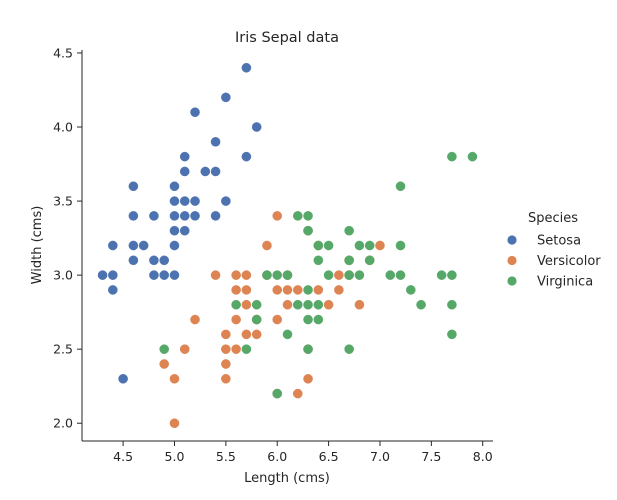 Image resolution: width=617 pixels, height=500 pixels. Describe the element at coordinates (37, 245) in the screenshot. I see `y-axis-label: Width (cms)` at that location.